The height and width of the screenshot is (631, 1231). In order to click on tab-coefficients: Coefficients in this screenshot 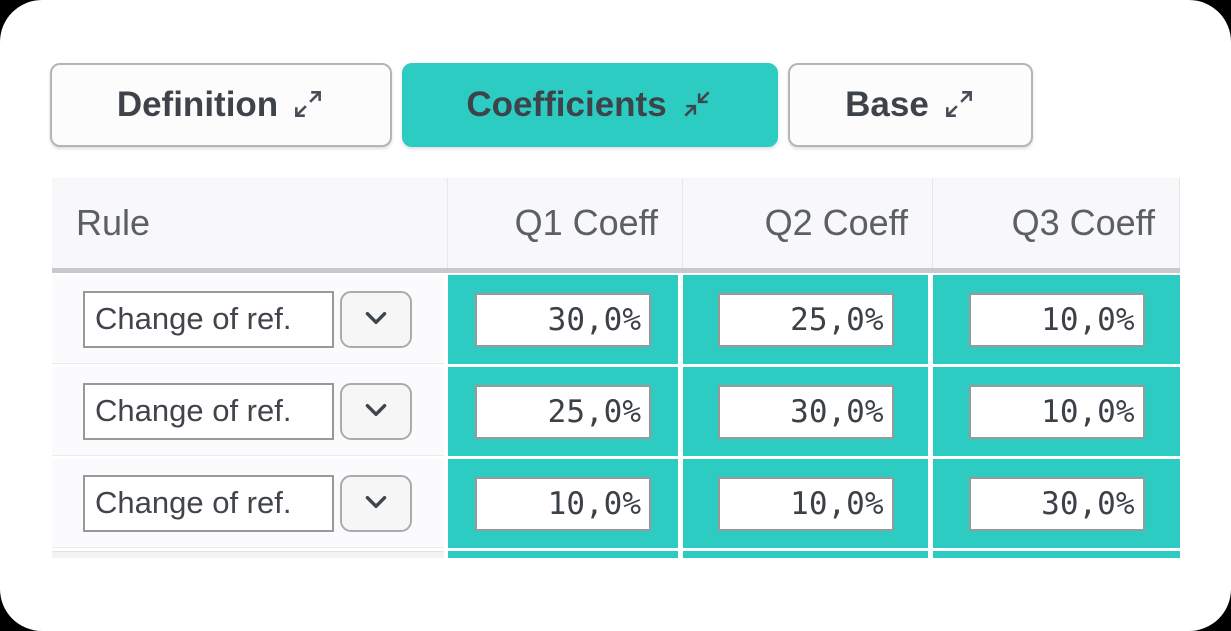, I will do `click(590, 105)`.